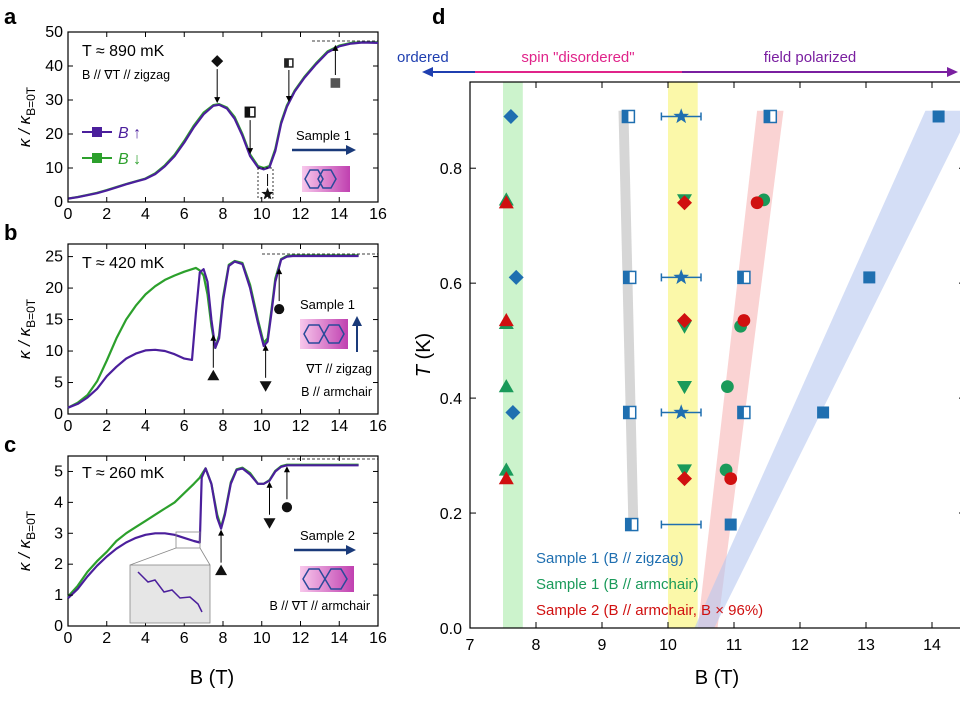 The width and height of the screenshot is (960, 701). What do you see at coordinates (470, 645) in the screenshot?
I see `x-tick-label: 7` at bounding box center [470, 645].